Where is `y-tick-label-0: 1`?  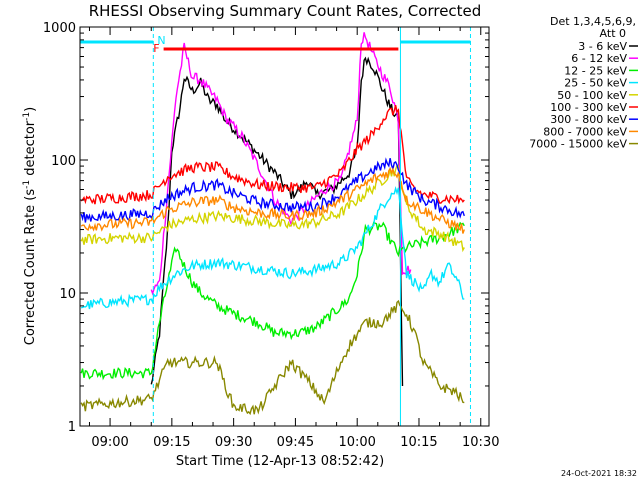 y-tick-label-0: 1 is located at coordinates (72, 427).